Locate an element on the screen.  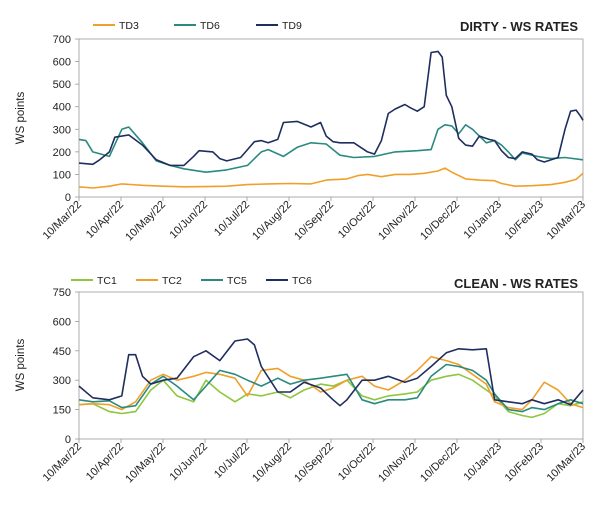
series-line-tc5 is located at coordinates (331, 388).